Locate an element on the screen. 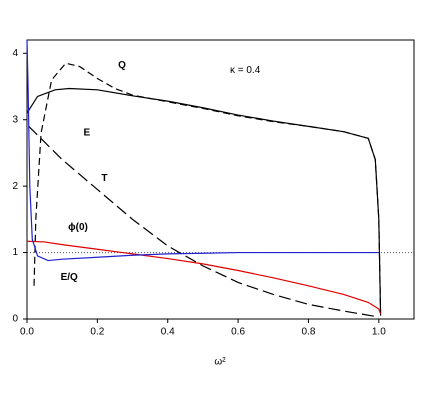 The height and width of the screenshot is (411, 436). x-tick-label: 0.0 is located at coordinates (27, 332).